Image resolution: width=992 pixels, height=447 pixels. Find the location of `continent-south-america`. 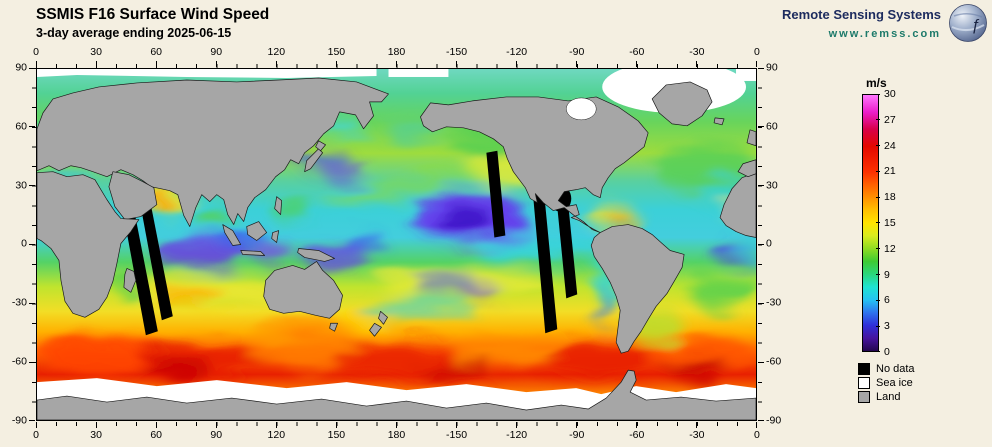

continent-south-america is located at coordinates (637, 289).